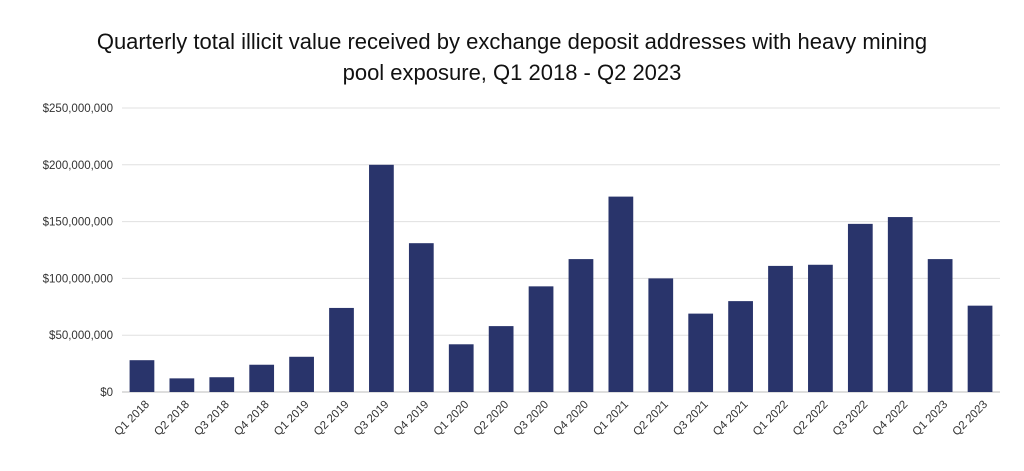  I want to click on y-tick-label: $200,000,000, so click(78, 166).